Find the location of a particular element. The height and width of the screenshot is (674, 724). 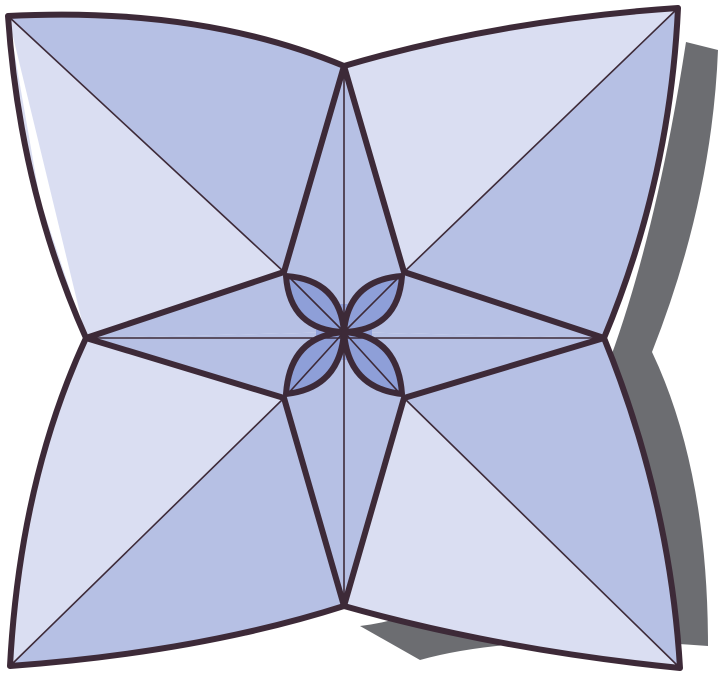

star-arm-right-bottom is located at coordinates (474, 365).